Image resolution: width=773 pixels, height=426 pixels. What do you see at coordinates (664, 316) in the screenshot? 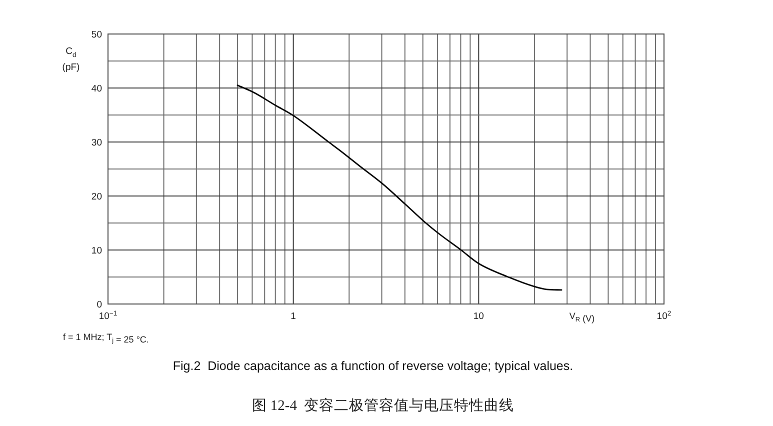
I see `xtick: 10$^{2}$` at bounding box center [664, 316].